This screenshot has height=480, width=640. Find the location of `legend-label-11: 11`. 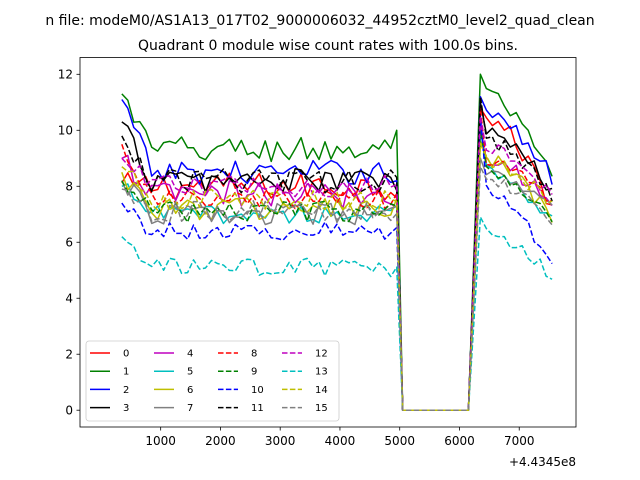

legend-label-11: 11 is located at coordinates (257, 408).